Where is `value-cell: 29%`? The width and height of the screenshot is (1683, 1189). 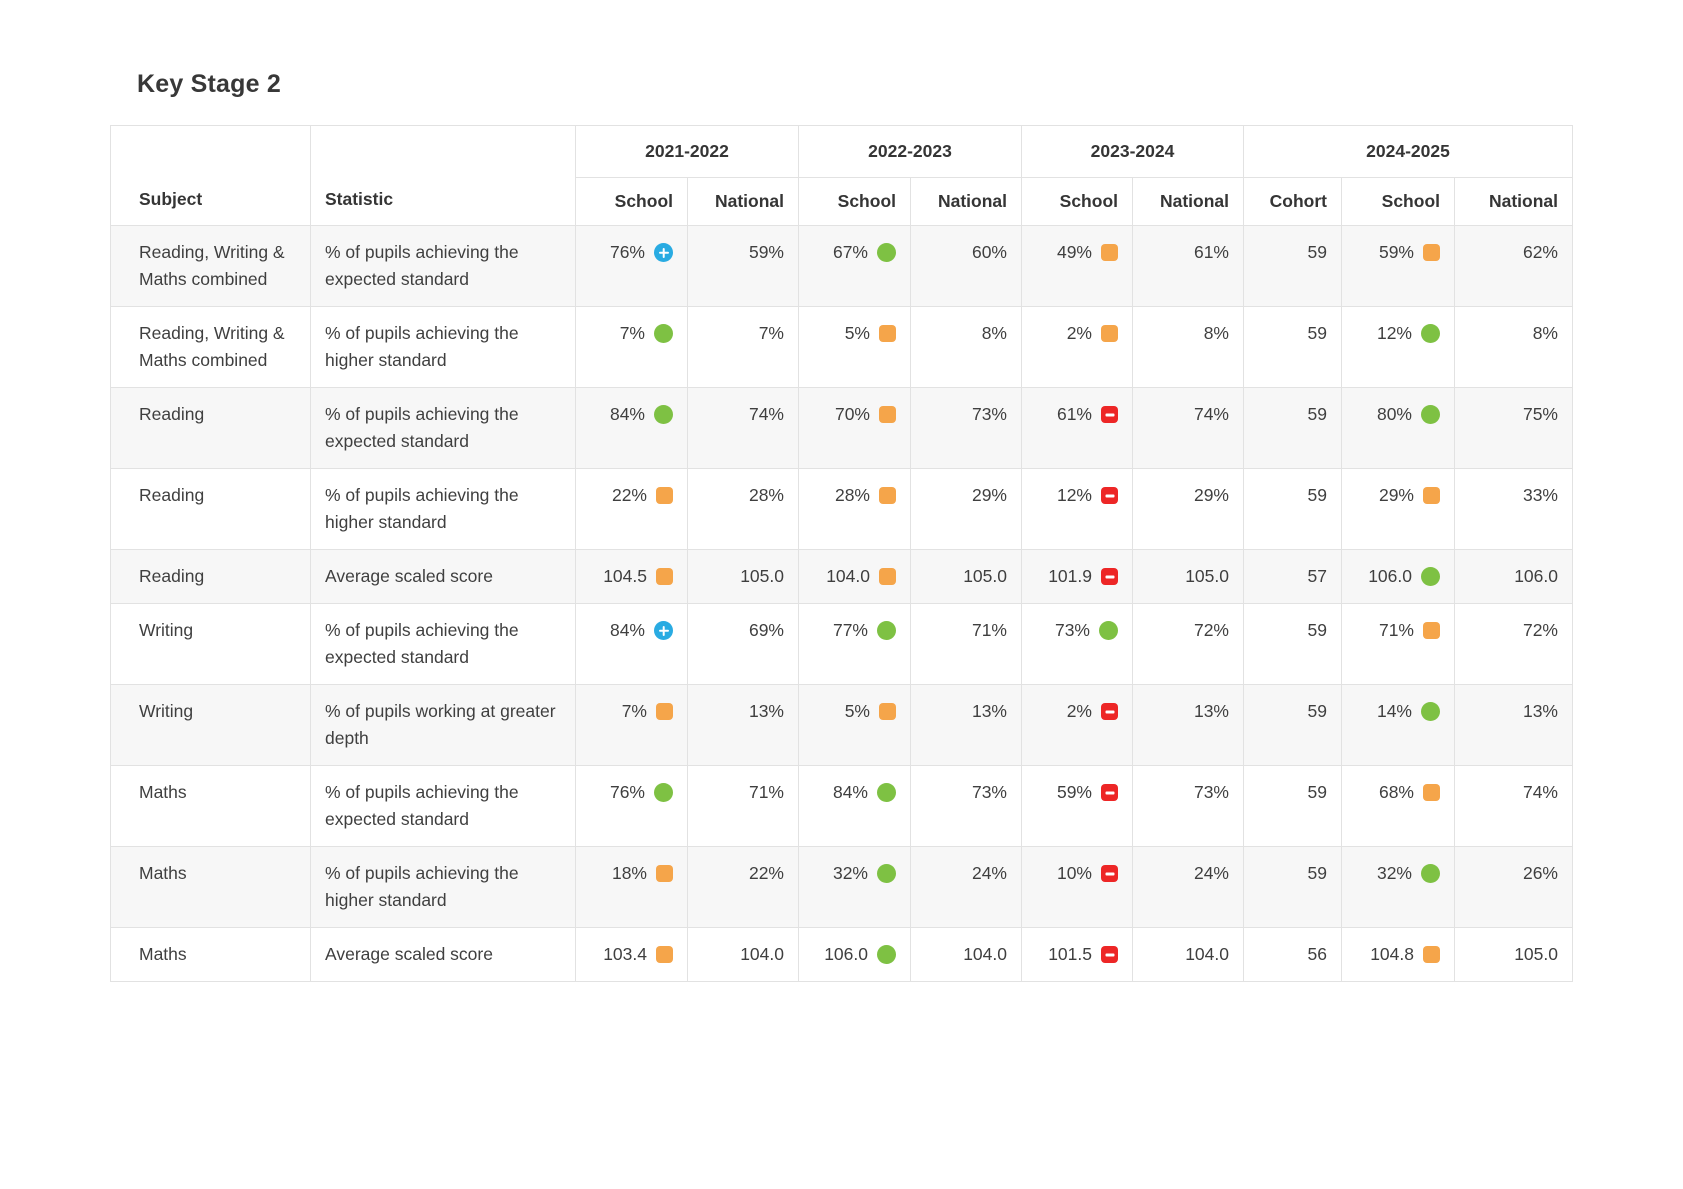 value-cell: 29% is located at coordinates (966, 509).